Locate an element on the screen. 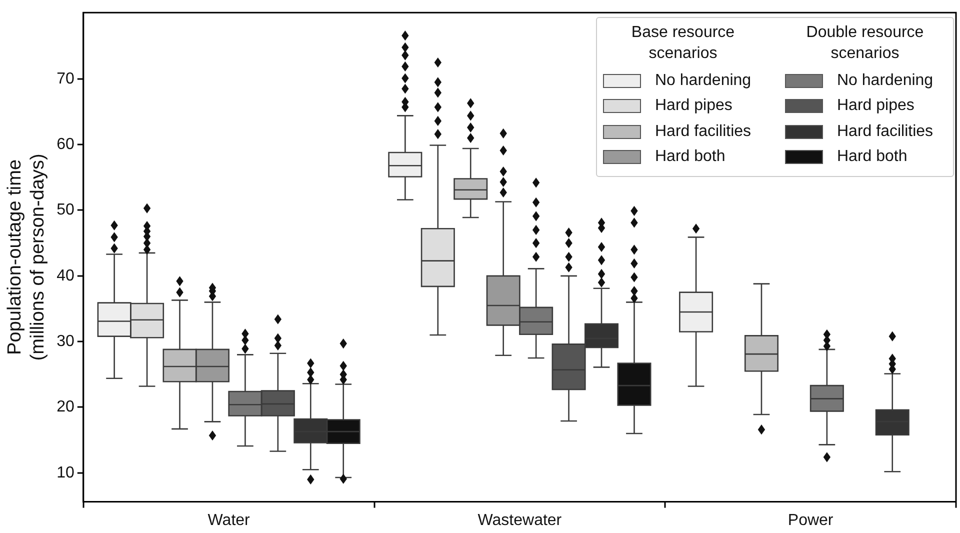 The image size is (960, 533). x-tick-label: Power is located at coordinates (811, 520).